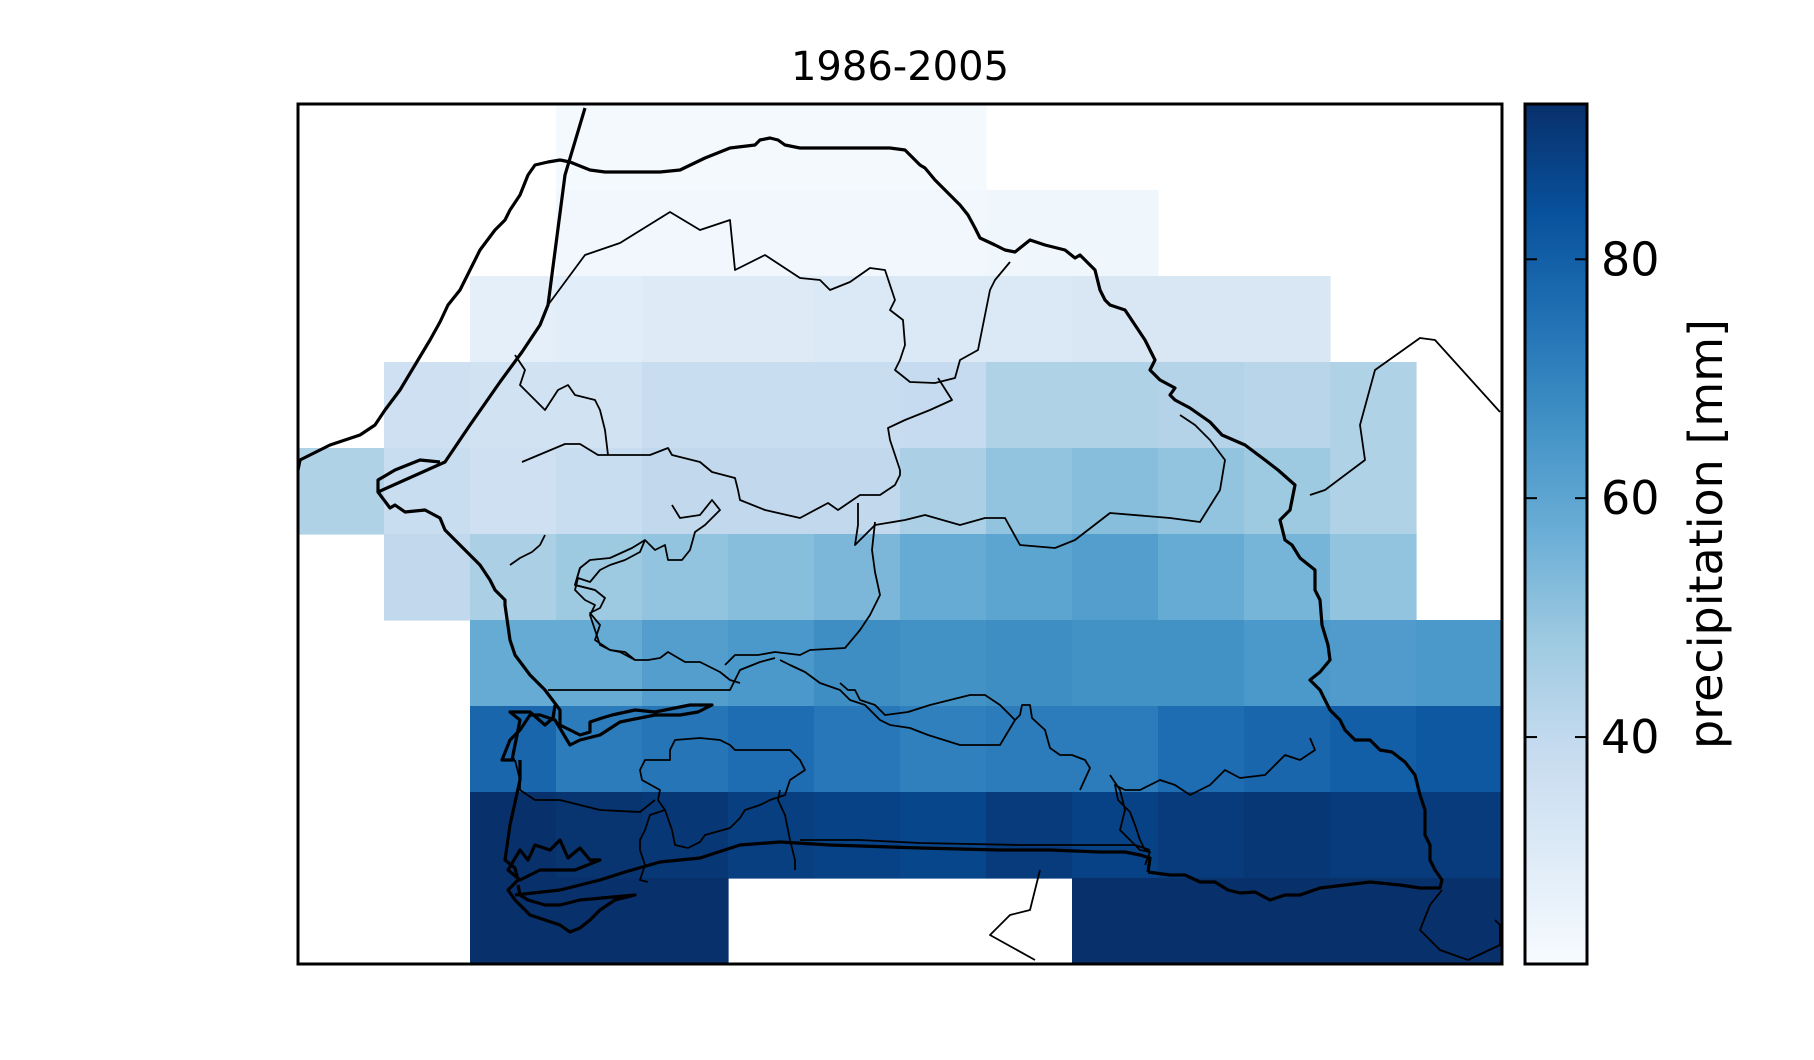 The height and width of the screenshot is (1060, 1814). What do you see at coordinates (1630, 498) in the screenshot?
I see `colorbar-tick-label: 60` at bounding box center [1630, 498].